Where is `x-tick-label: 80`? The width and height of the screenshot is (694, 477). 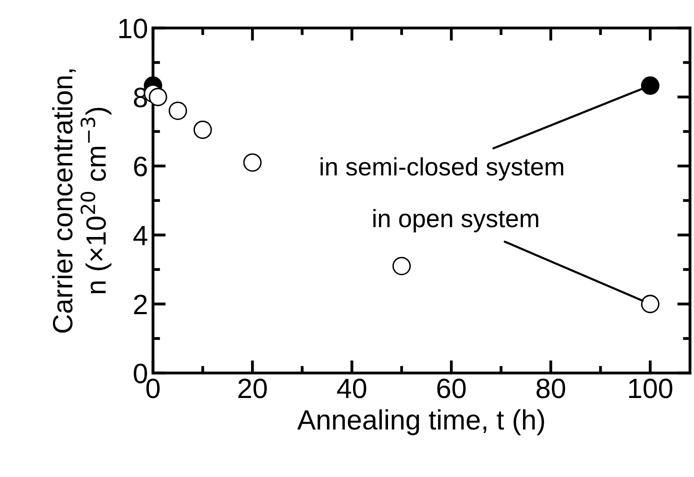 x-tick-label: 80 is located at coordinates (551, 388).